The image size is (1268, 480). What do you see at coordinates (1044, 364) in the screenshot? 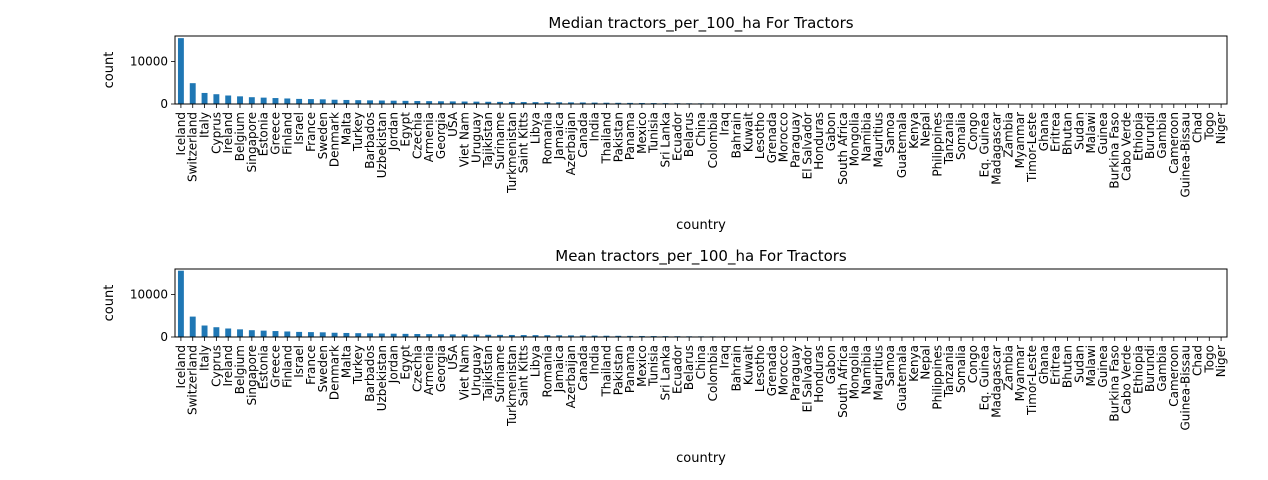
I see `x-tick-label: Ghana` at bounding box center [1044, 364].